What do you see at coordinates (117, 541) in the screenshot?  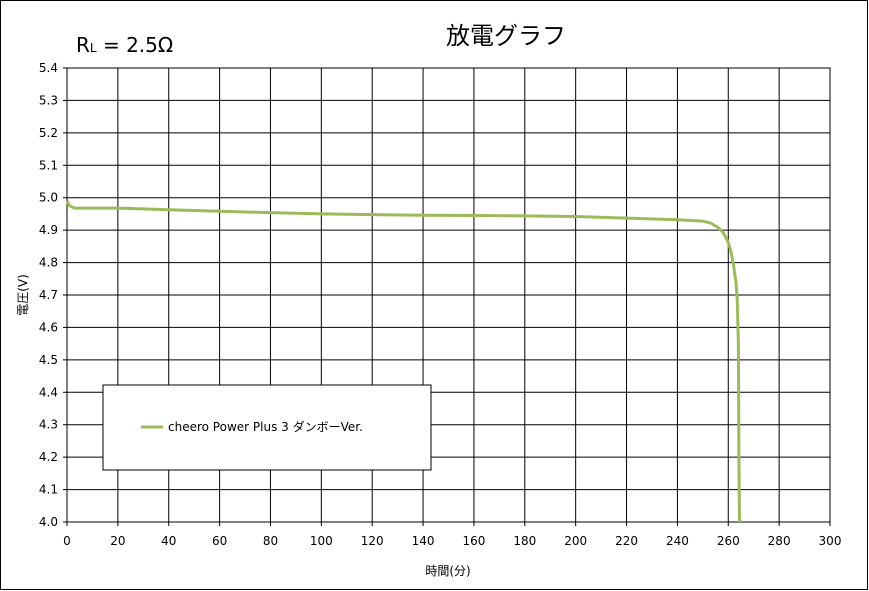 I see `x-tick-label: 20` at bounding box center [117, 541].